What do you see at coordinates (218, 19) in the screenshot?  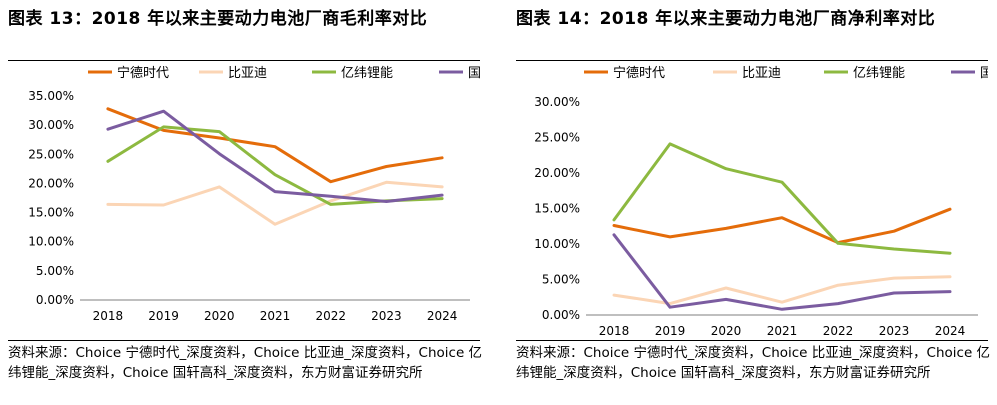 I see `chart-title: 图表 13：2018 年以来主要动力电池厂商毛利率对比` at bounding box center [218, 19].